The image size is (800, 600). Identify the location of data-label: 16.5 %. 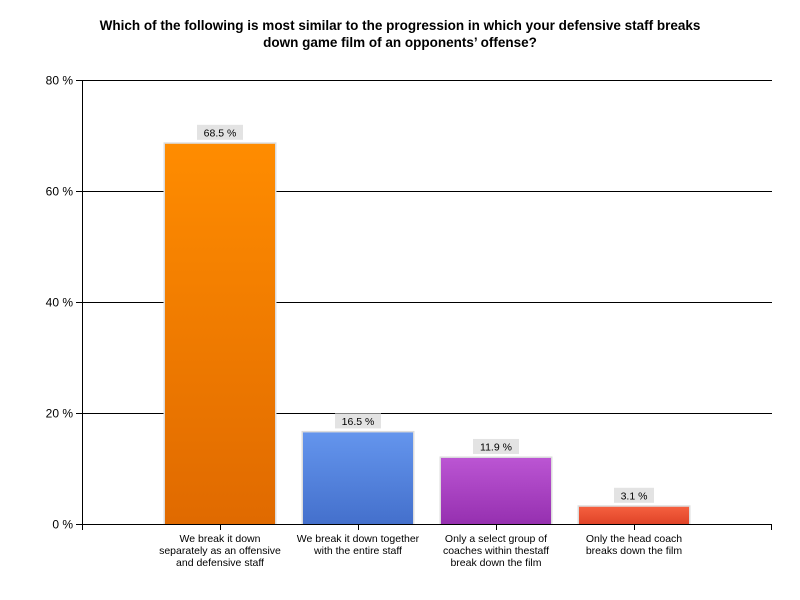
(358, 422).